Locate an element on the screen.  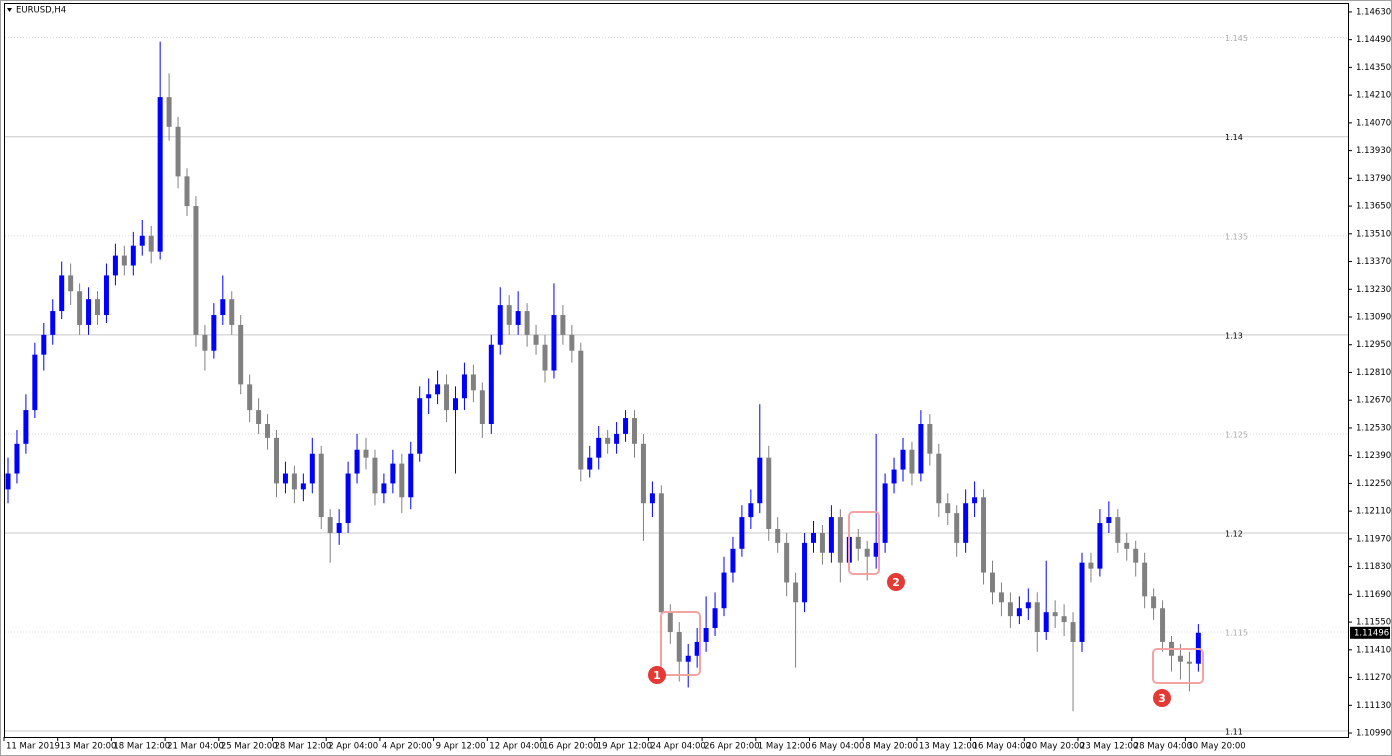
highlight-box is located at coordinates (680, 643).